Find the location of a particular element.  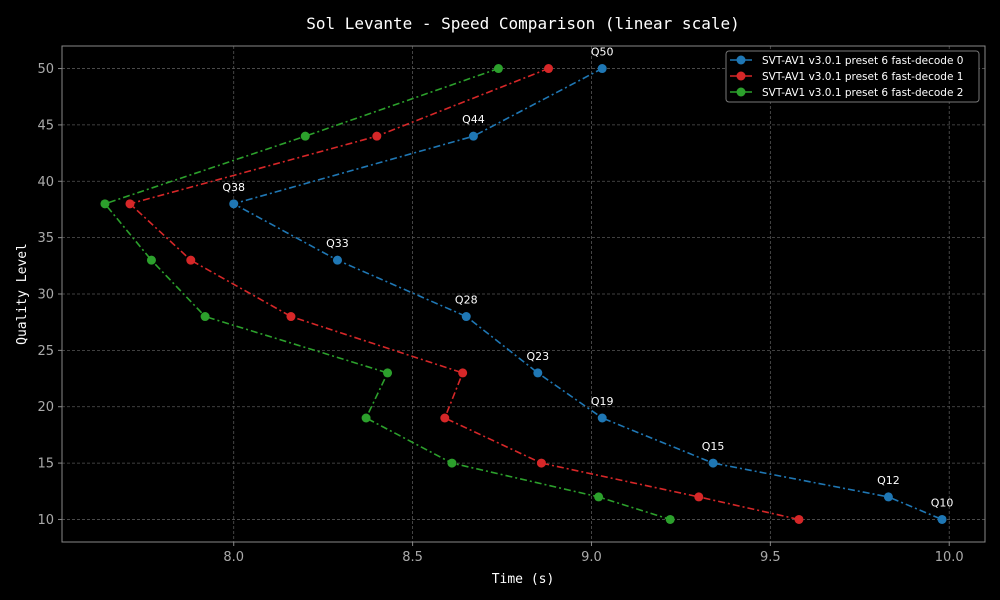

q-annotation: Q28 is located at coordinates (466, 300).